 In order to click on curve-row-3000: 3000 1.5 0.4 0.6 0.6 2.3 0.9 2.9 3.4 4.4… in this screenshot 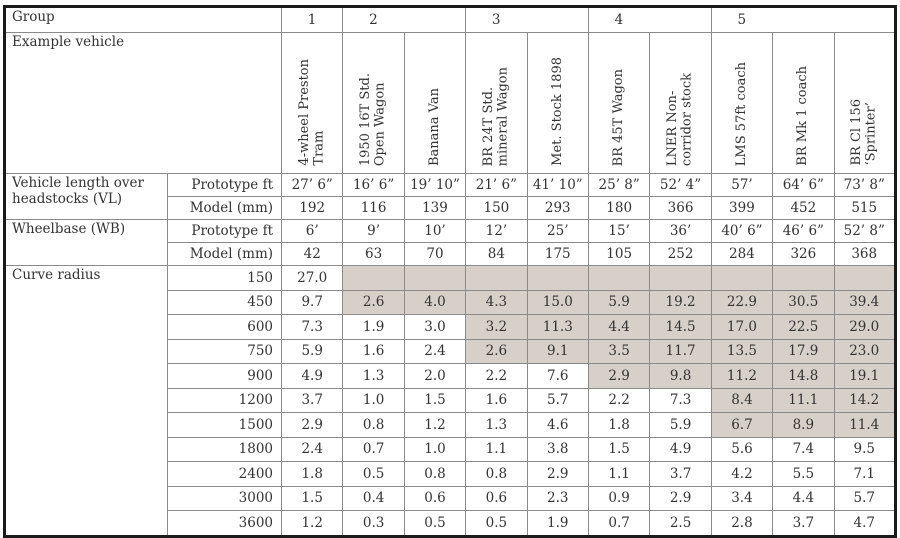, I will do `click(450, 498)`.